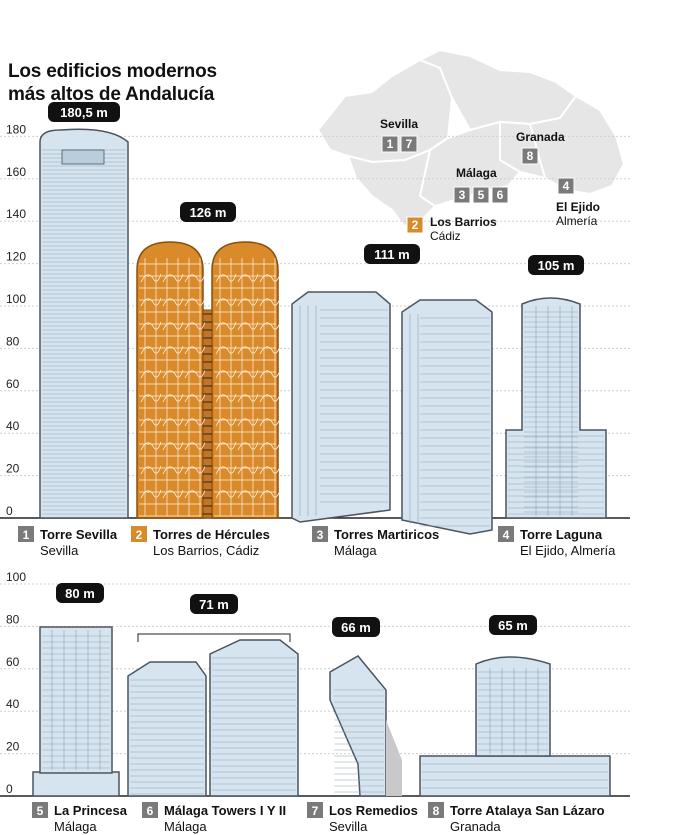 This screenshot has height=835, width=690. I want to click on torre-laguna-shape, so click(556, 408).